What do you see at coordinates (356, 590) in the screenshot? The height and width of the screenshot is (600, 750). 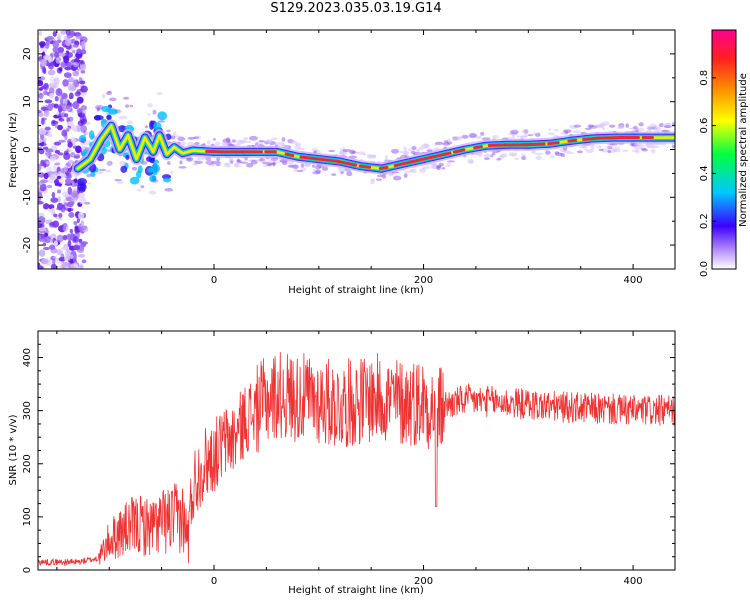 I see `snr-xlabel: Height of straight line (km)` at bounding box center [356, 590].